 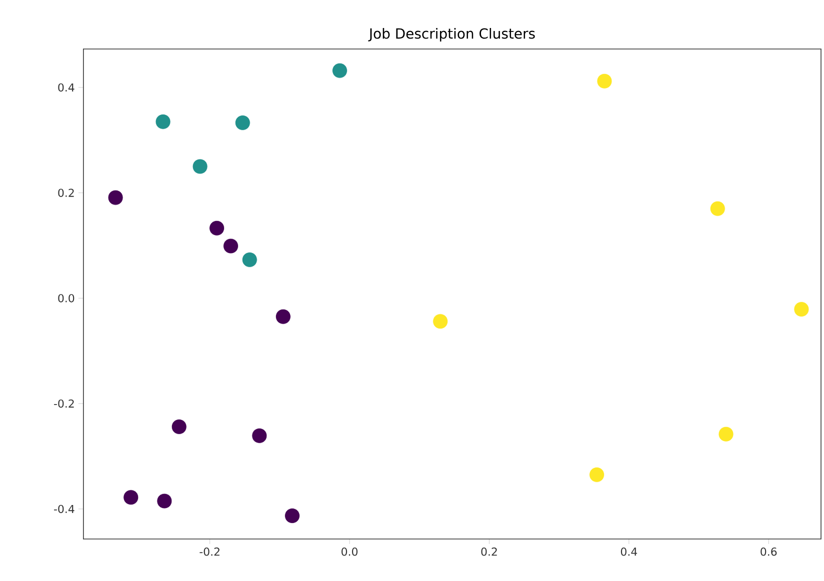 I want to click on y-tick-label: -0.2, so click(x=64, y=403).